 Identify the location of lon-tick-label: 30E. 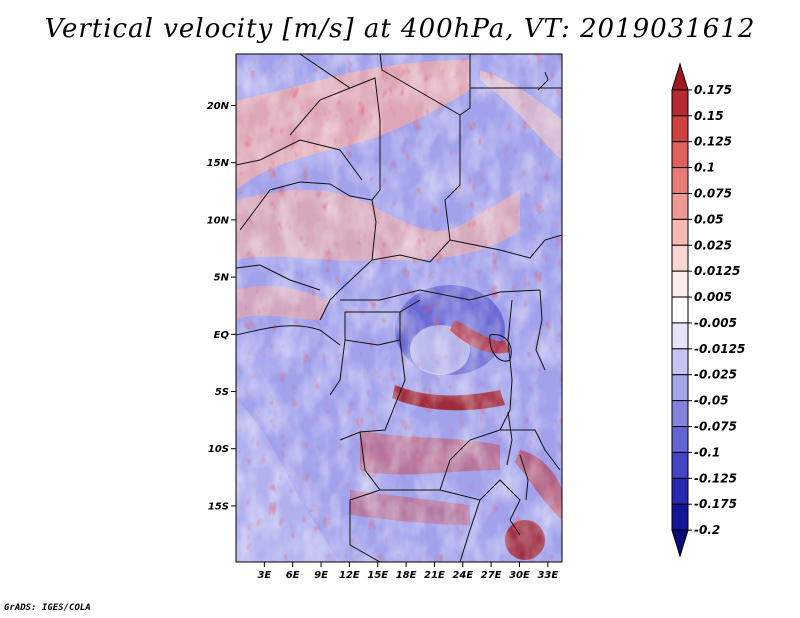
(519, 575).